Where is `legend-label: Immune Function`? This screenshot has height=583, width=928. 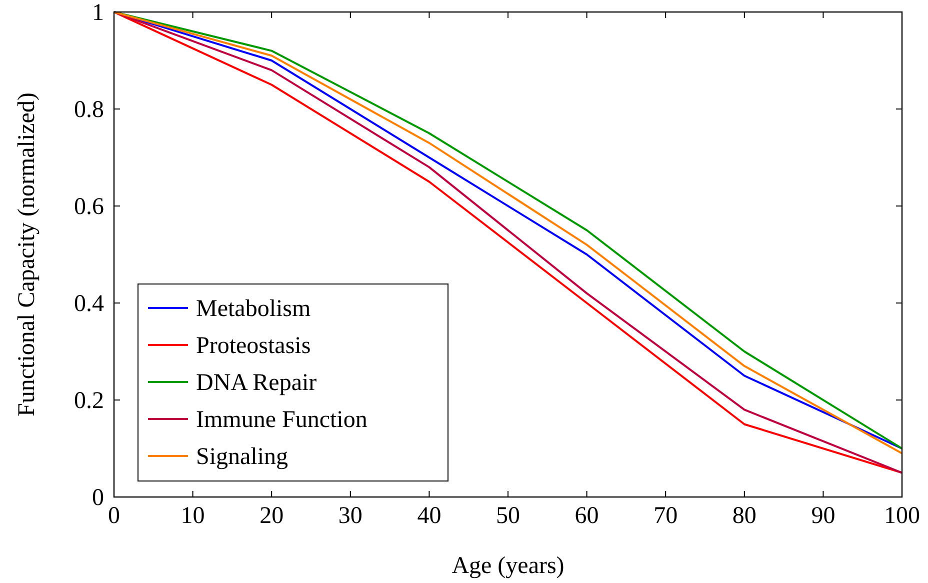
legend-label: Immune Function is located at coordinates (282, 420).